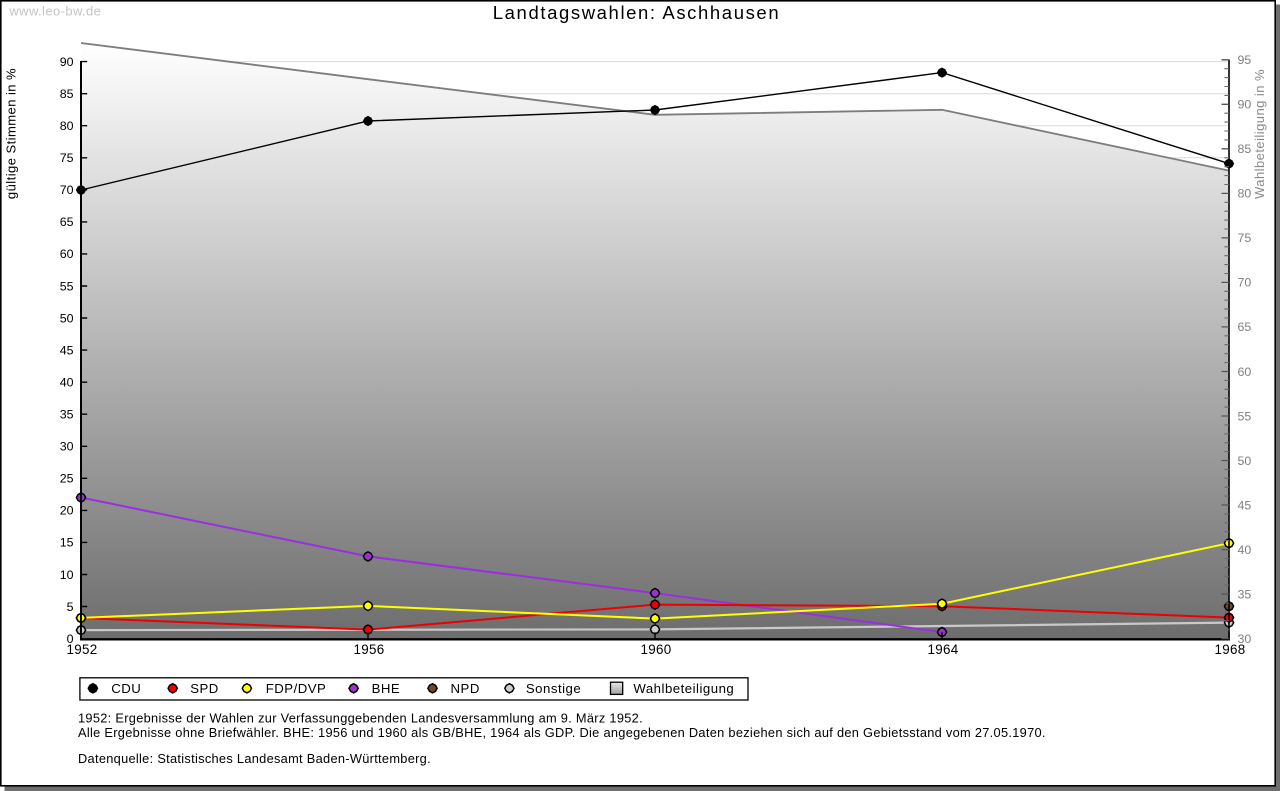 The image size is (1280, 791). What do you see at coordinates (11, 133) in the screenshot?
I see `svg-text: gültige Stimmen in %` at bounding box center [11, 133].